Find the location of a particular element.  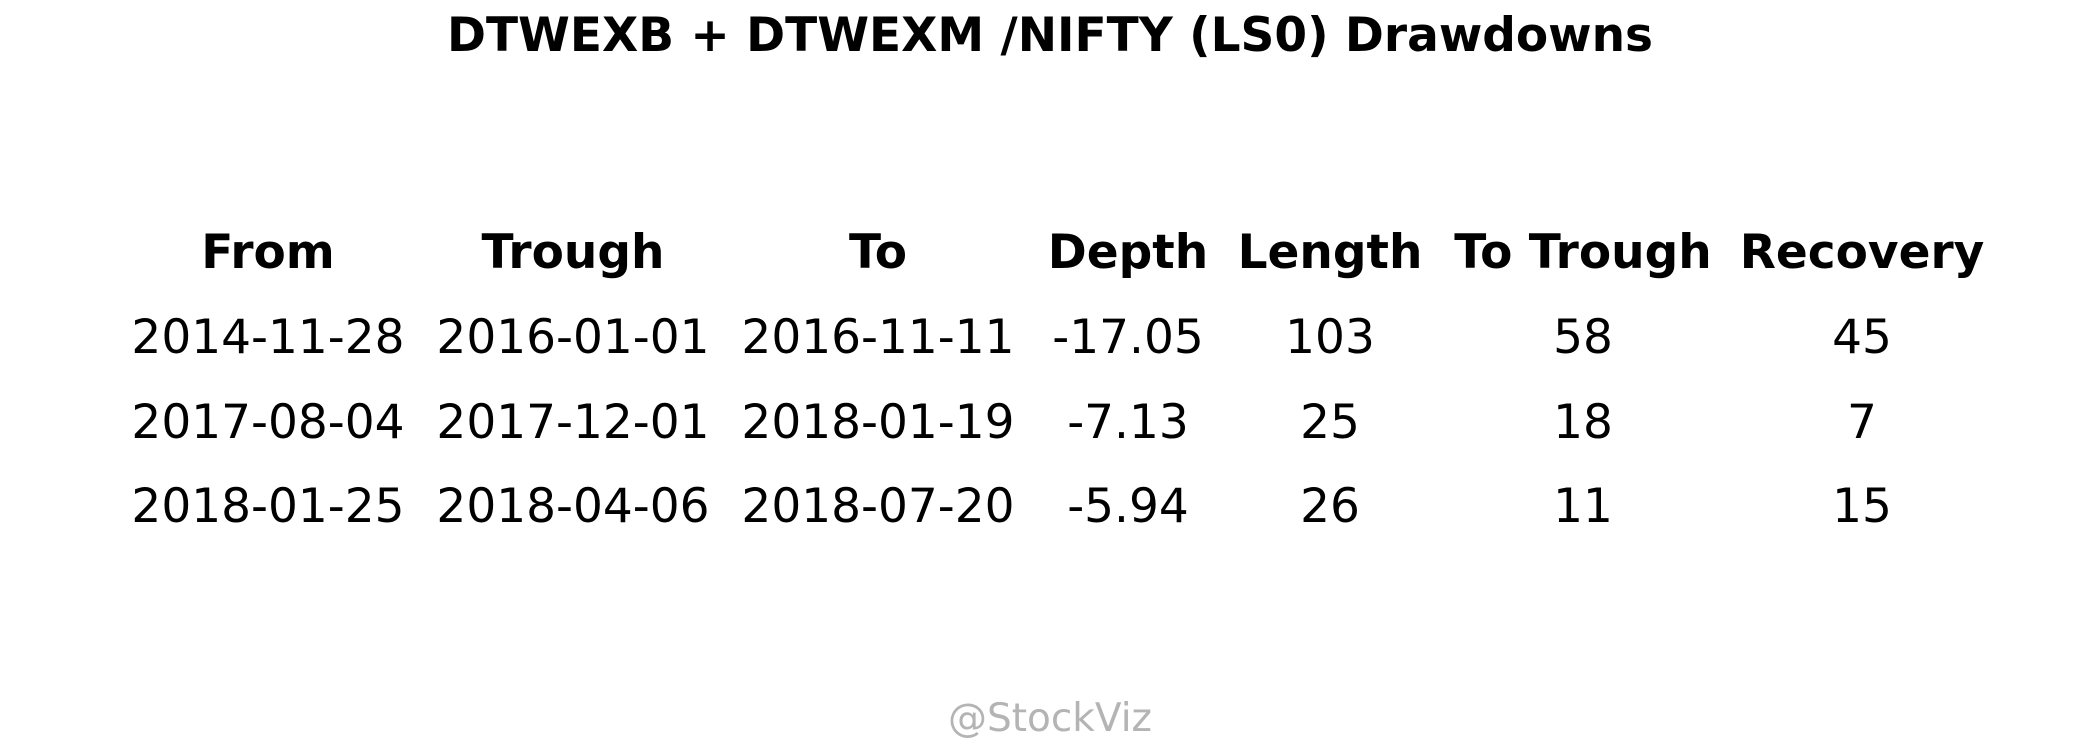

column-header-to: To is located at coordinates (878, 252).